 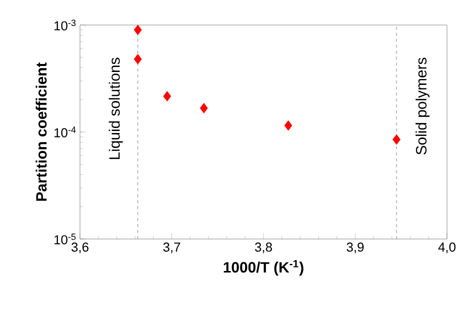 I want to click on x-tick-label: 3,7, so click(x=171, y=248).